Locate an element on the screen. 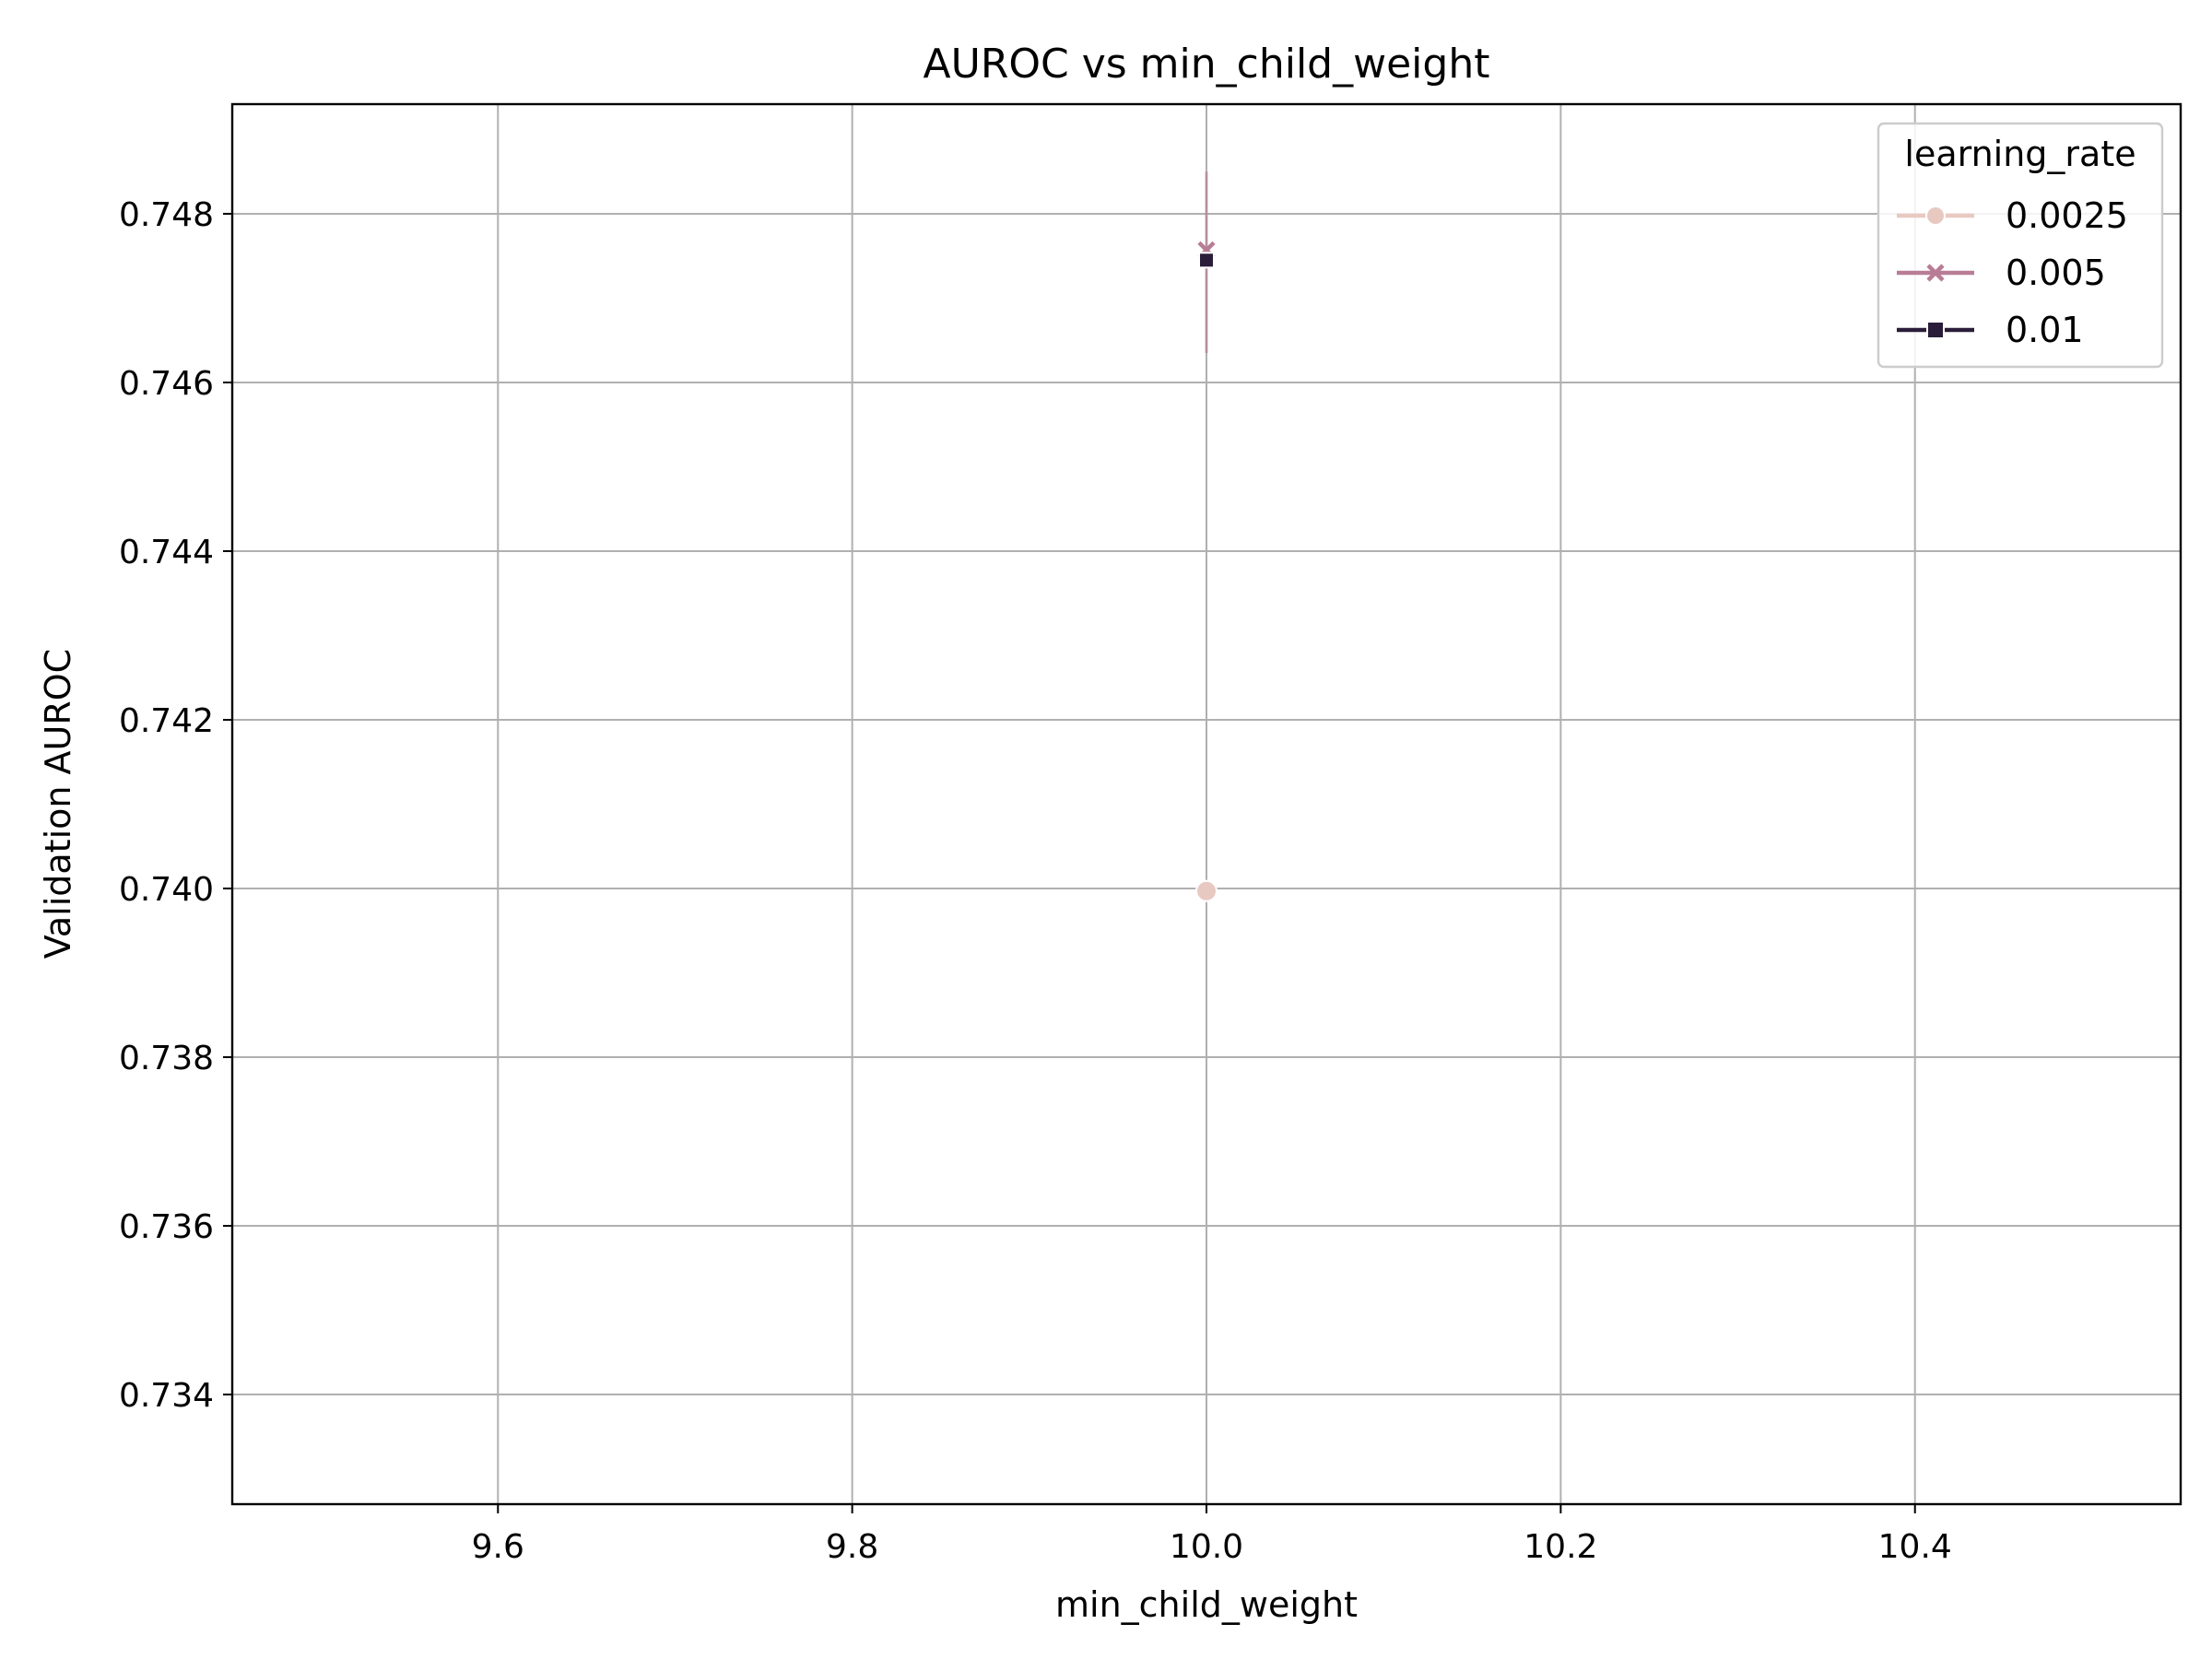 The width and height of the screenshot is (2212, 1659). legend-entry-0.0025: 0.0025 is located at coordinates (2012, 215).